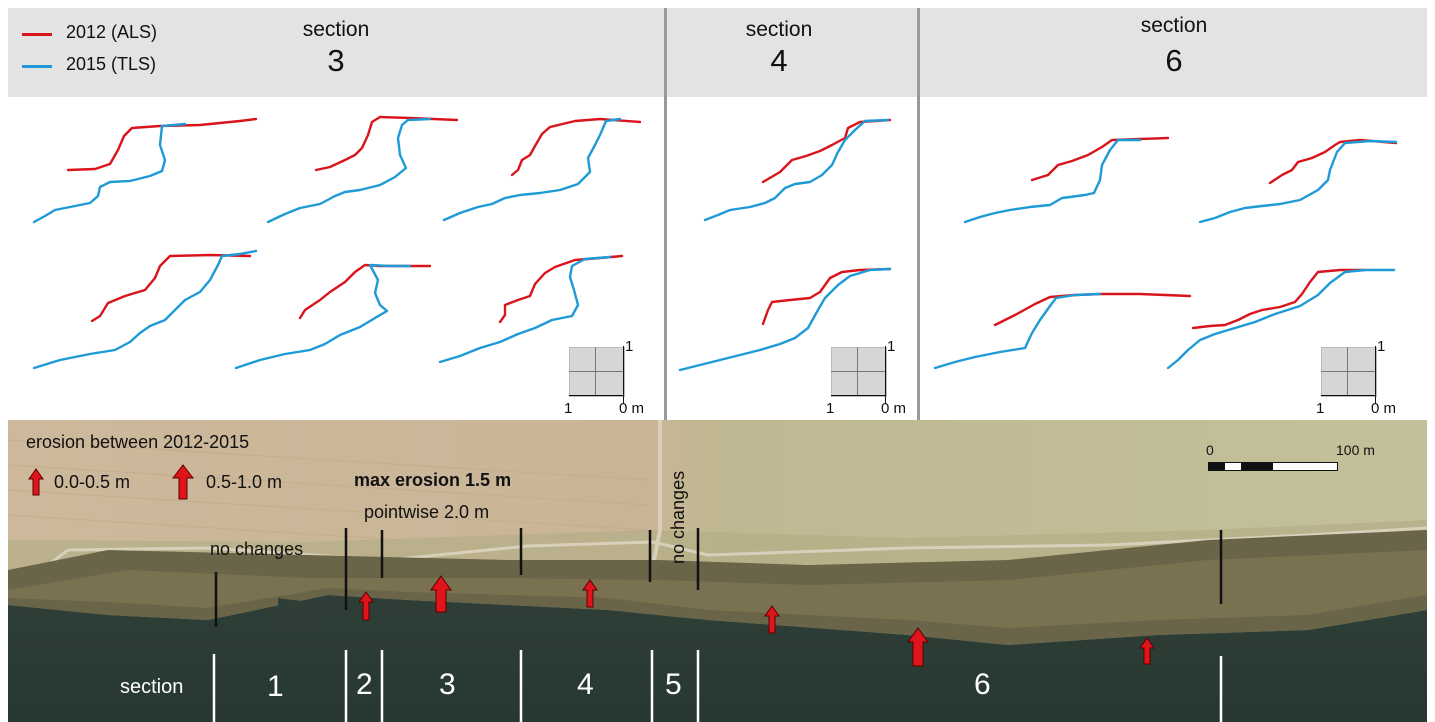 The width and height of the screenshot is (1435, 722). I want to click on map-section-6: 6, so click(982, 684).